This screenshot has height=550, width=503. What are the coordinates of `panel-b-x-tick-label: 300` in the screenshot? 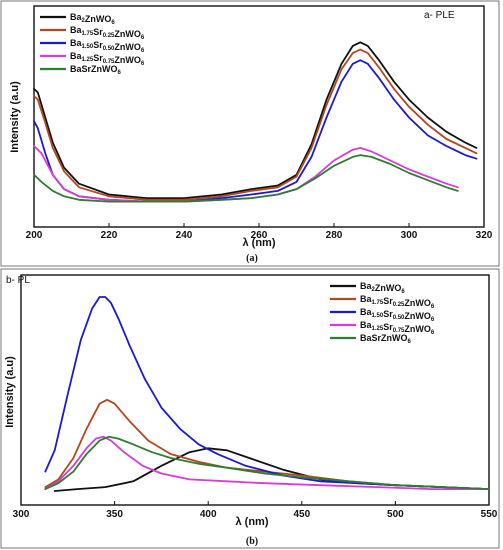 It's located at (21, 514).